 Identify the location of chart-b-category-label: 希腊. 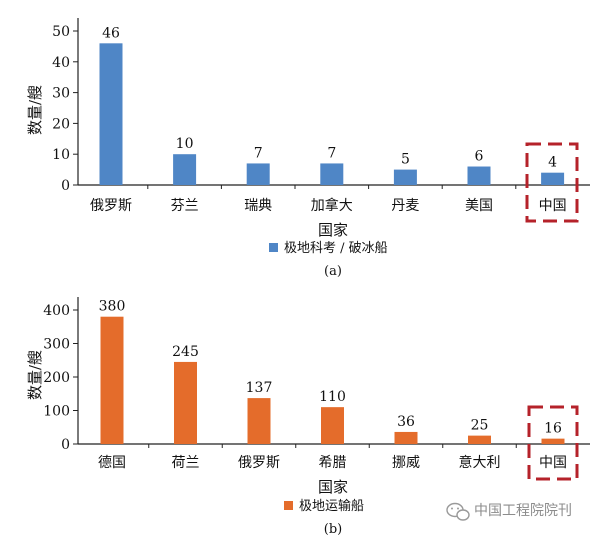
(333, 463).